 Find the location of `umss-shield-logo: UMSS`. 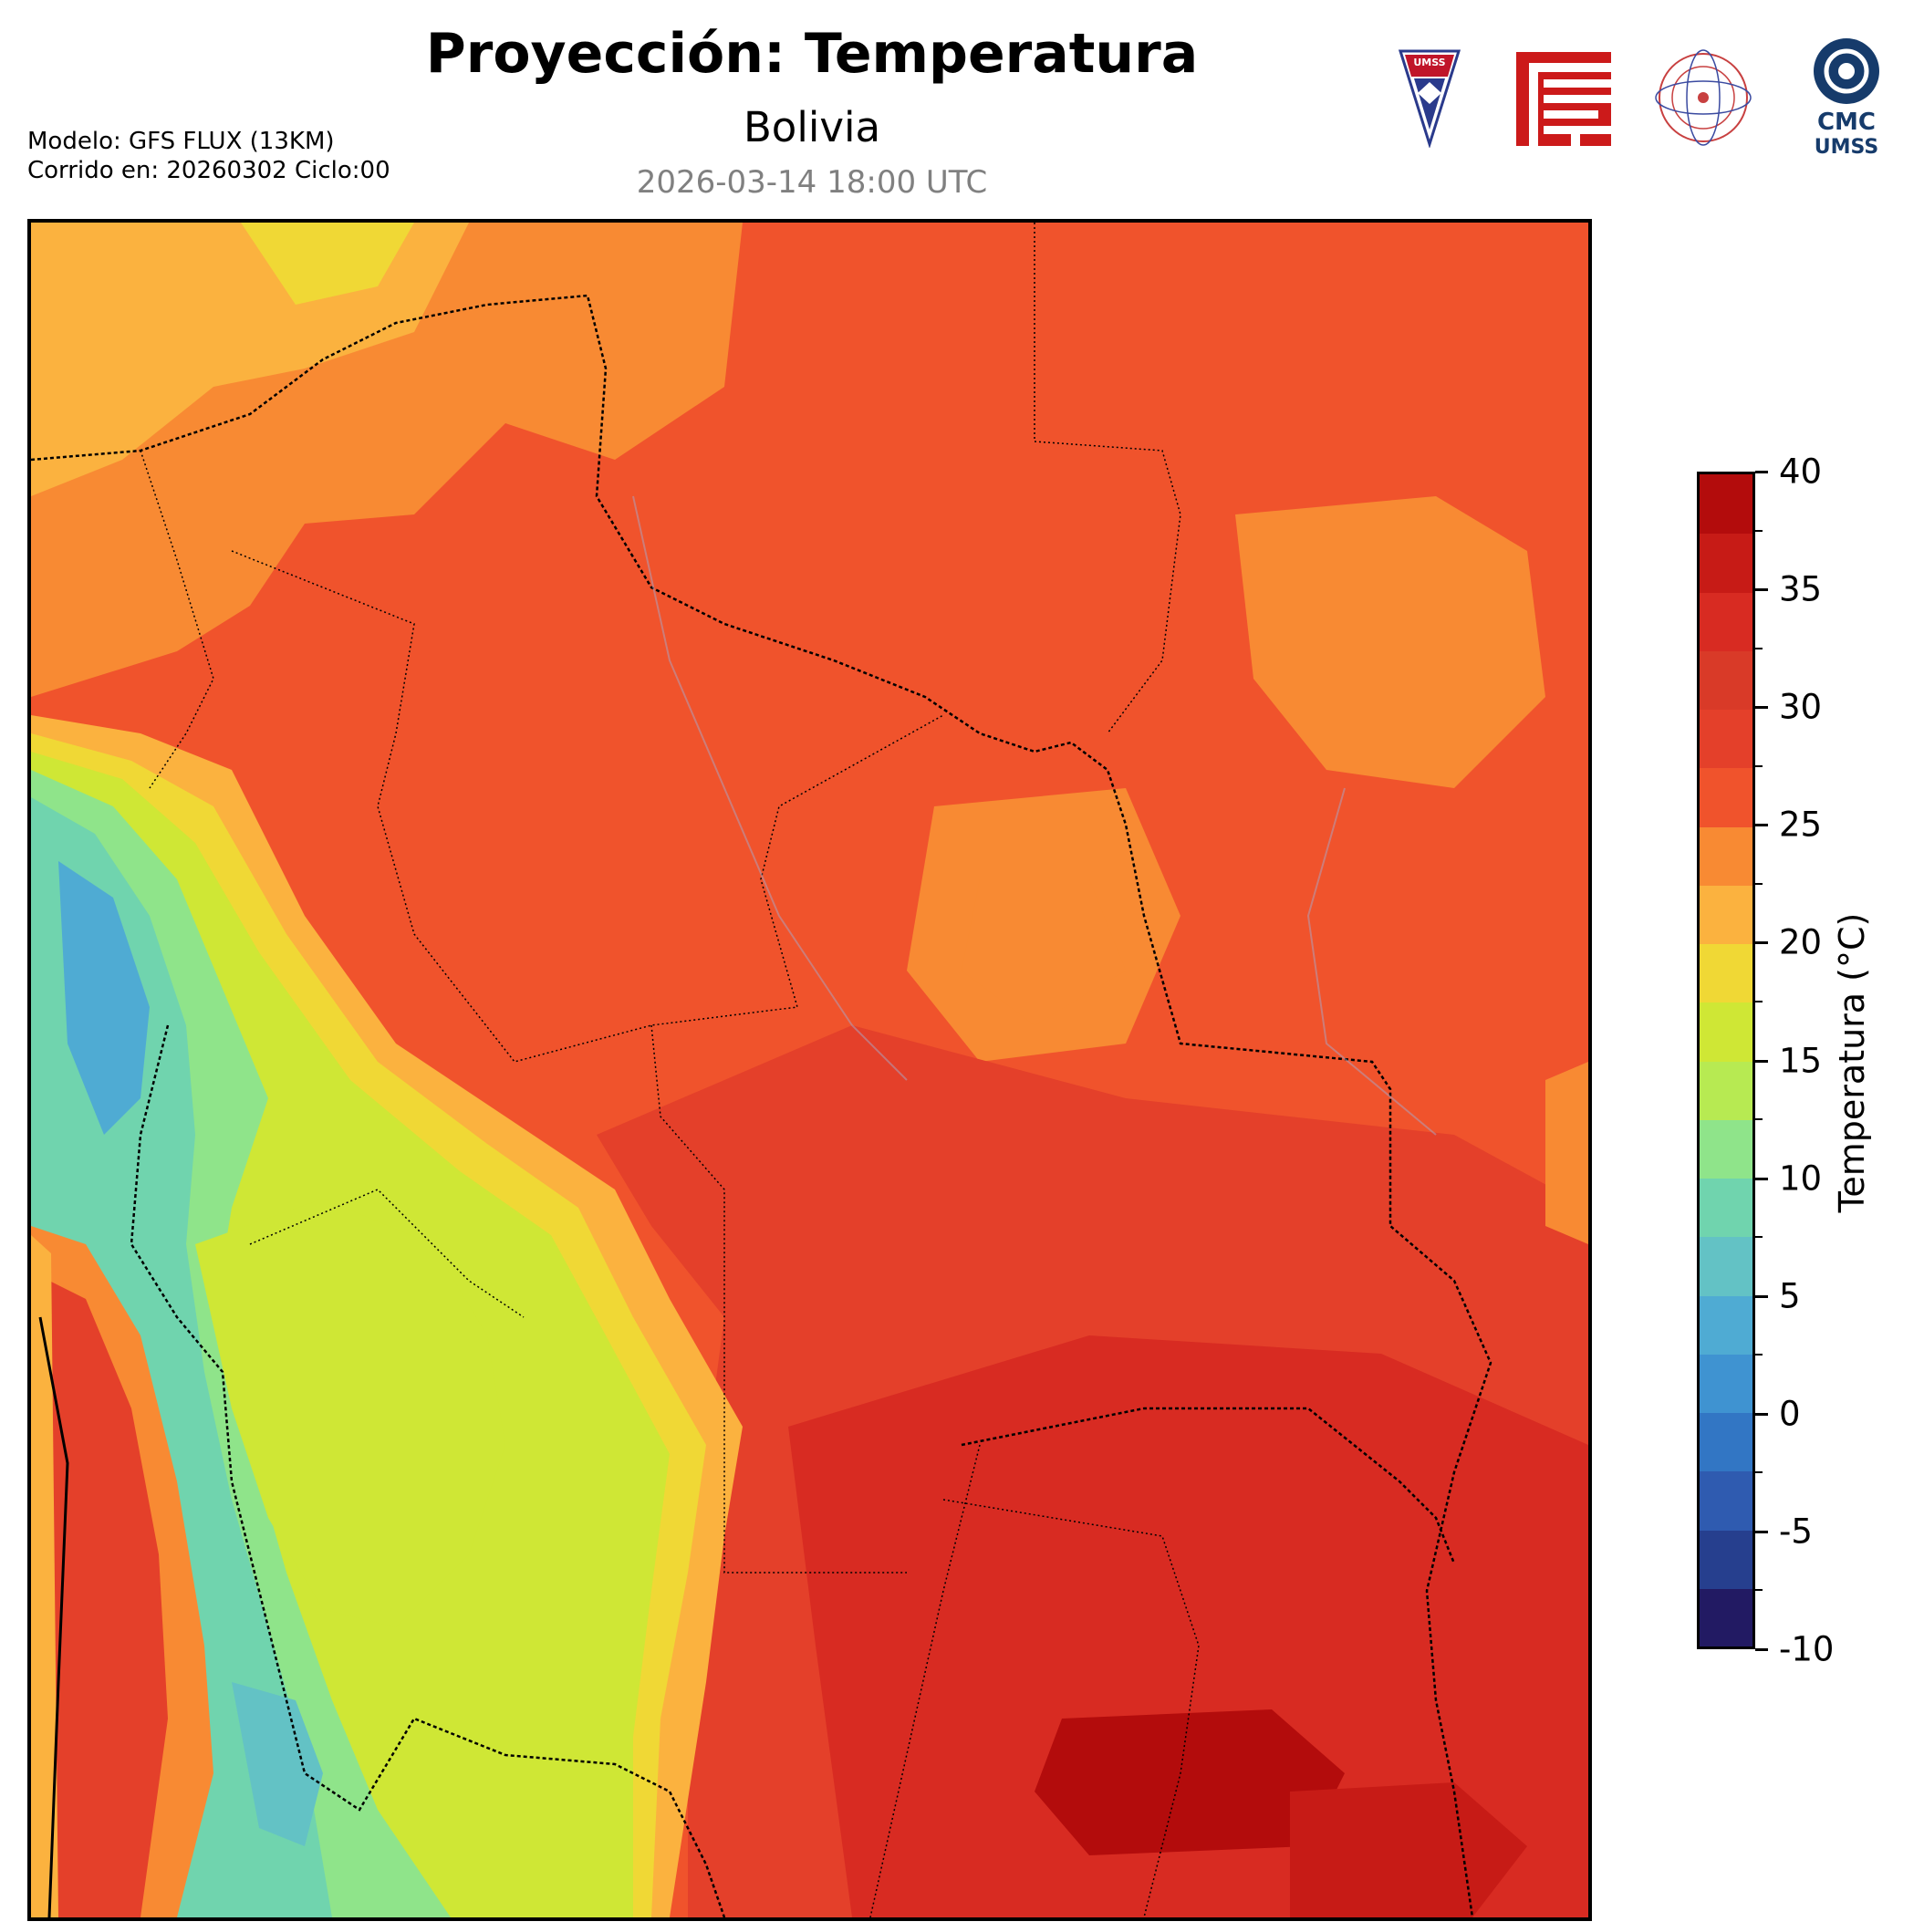

umss-shield-logo: UMSS is located at coordinates (1430, 98).